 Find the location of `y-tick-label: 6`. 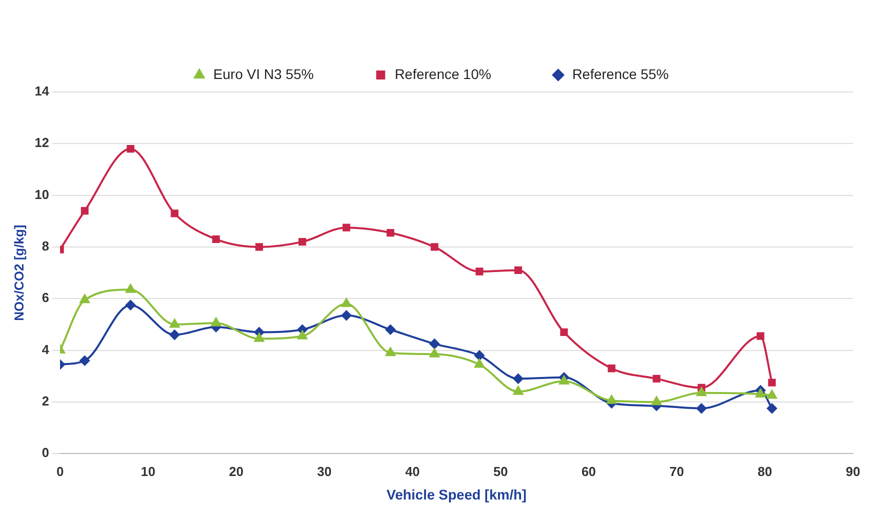

y-tick-label: 6 is located at coordinates (46, 298).